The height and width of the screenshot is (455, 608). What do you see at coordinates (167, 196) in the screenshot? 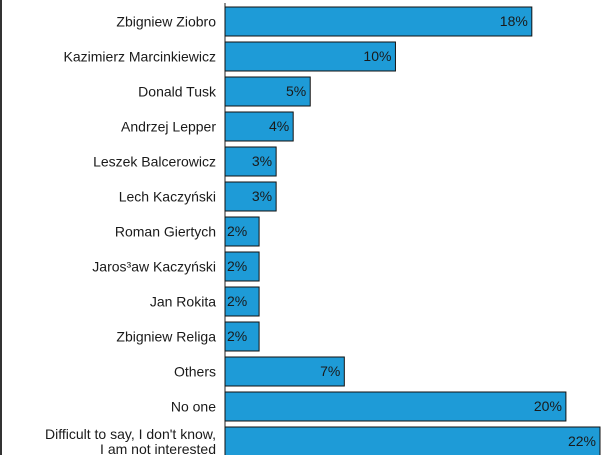
I see `category-label: Lech Kaczyński` at bounding box center [167, 196].